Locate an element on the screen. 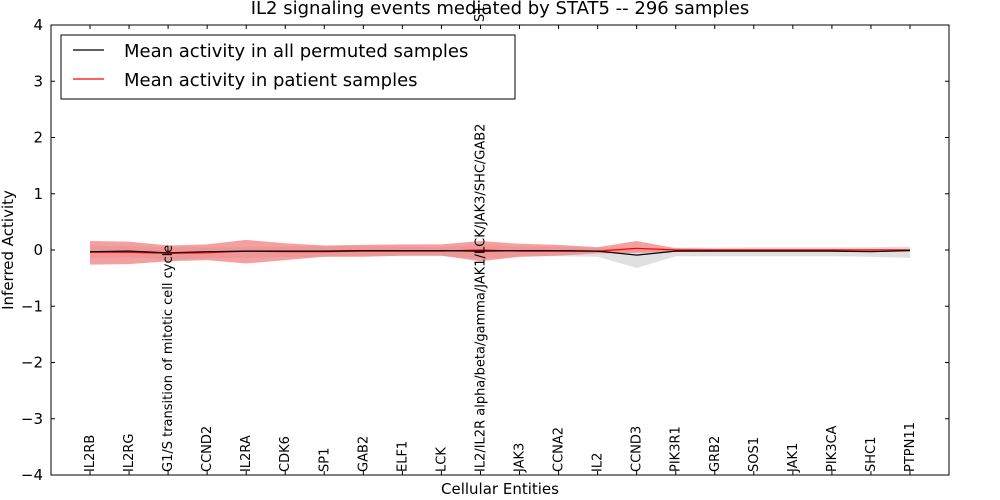  x-tick-label: CCND2 is located at coordinates (207, 449).